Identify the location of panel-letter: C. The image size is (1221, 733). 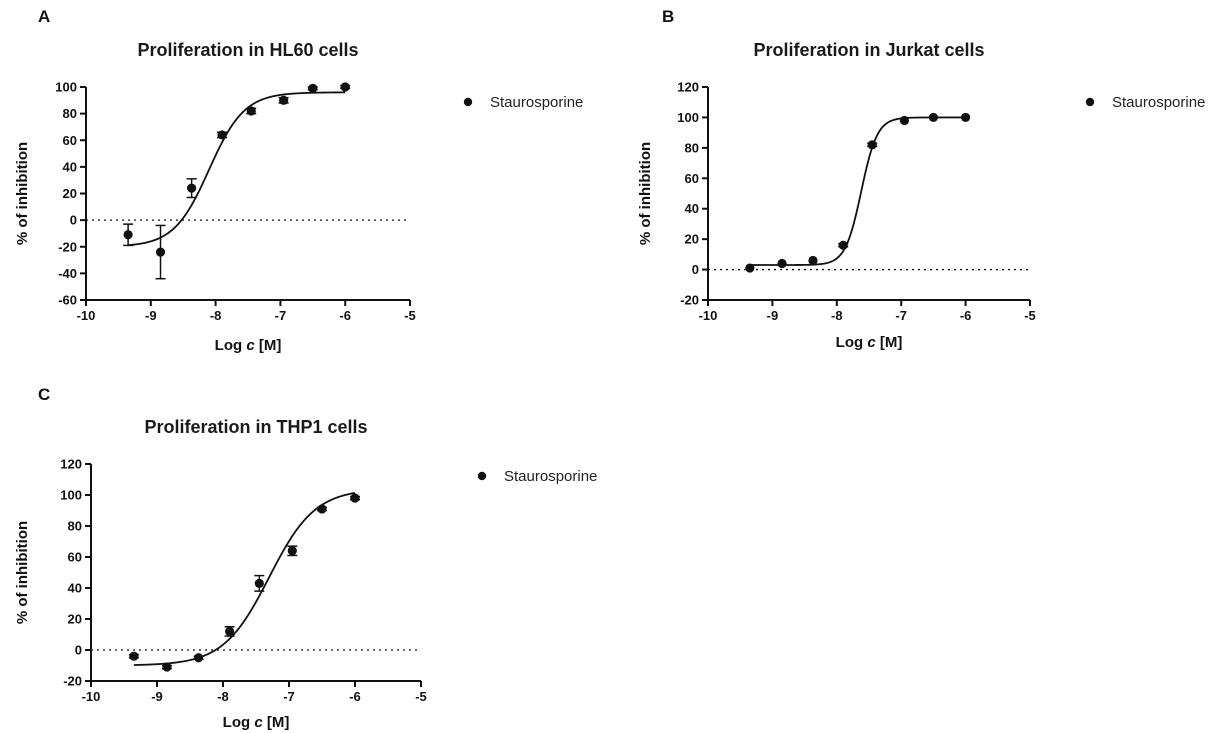
(44, 394).